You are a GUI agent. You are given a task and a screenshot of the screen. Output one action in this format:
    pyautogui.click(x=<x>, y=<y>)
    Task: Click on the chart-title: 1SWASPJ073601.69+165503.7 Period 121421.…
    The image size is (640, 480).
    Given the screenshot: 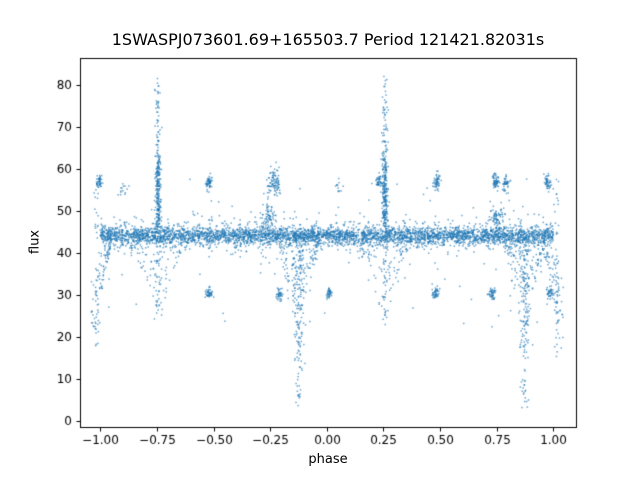 What is the action you would take?
    pyautogui.click(x=328, y=39)
    